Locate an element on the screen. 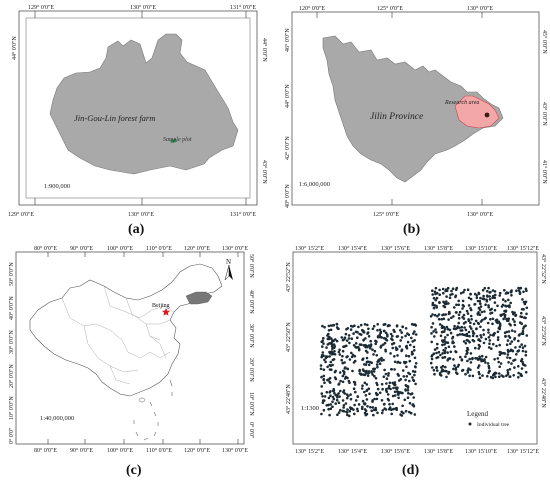  panel-c-right-tick: 30° 0'0"N is located at coordinates (251, 336).